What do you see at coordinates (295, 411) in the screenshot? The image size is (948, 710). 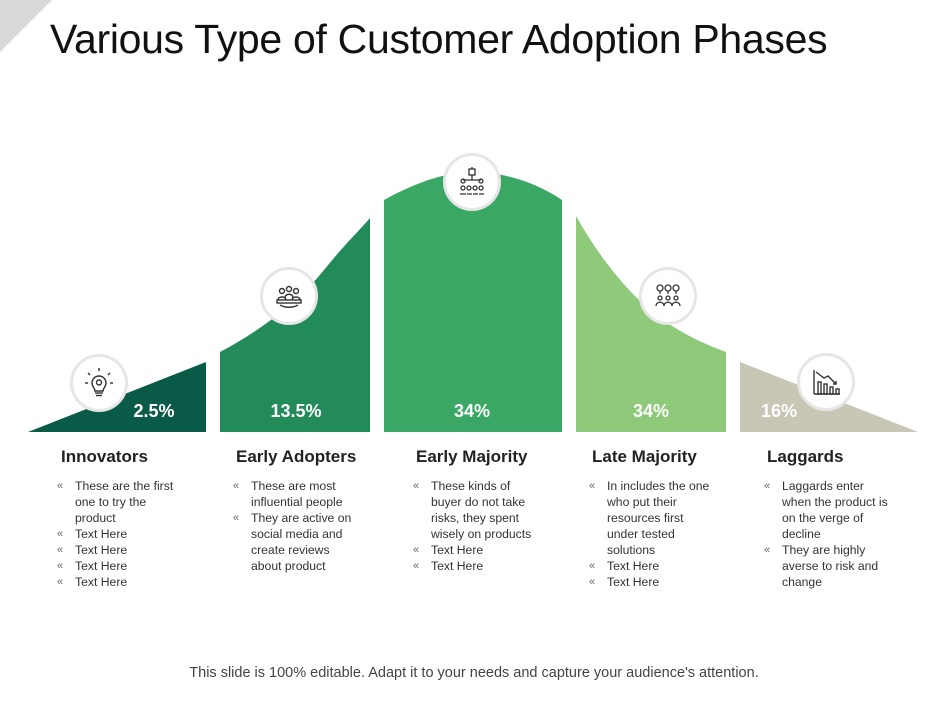 I see `percent-early-adopters: 13.5%` at bounding box center [295, 411].